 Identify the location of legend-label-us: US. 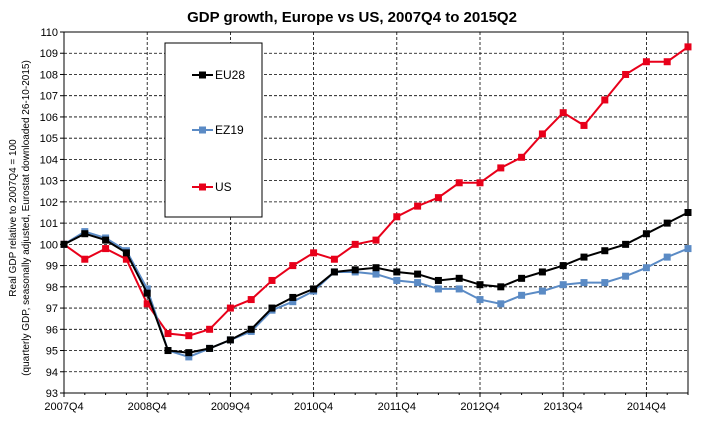
(223, 187).